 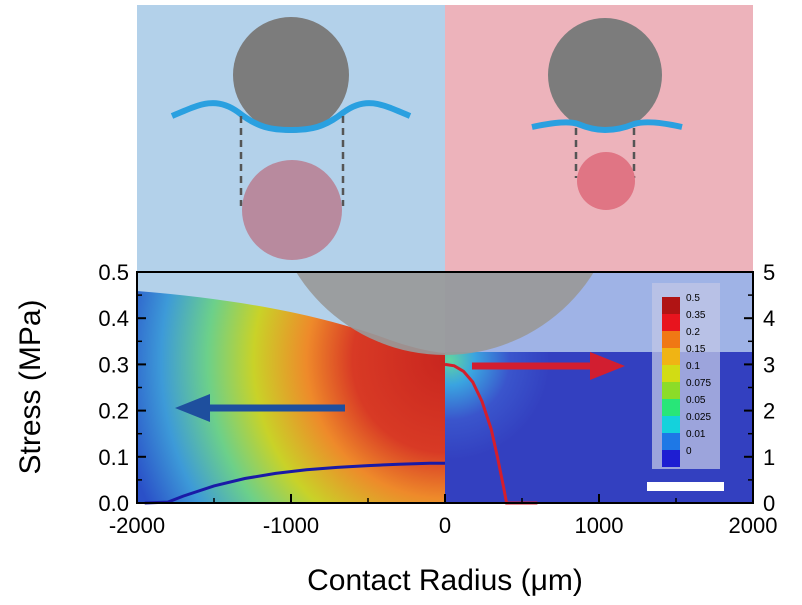 I want to click on colorbar-label: 0, so click(x=689, y=451).